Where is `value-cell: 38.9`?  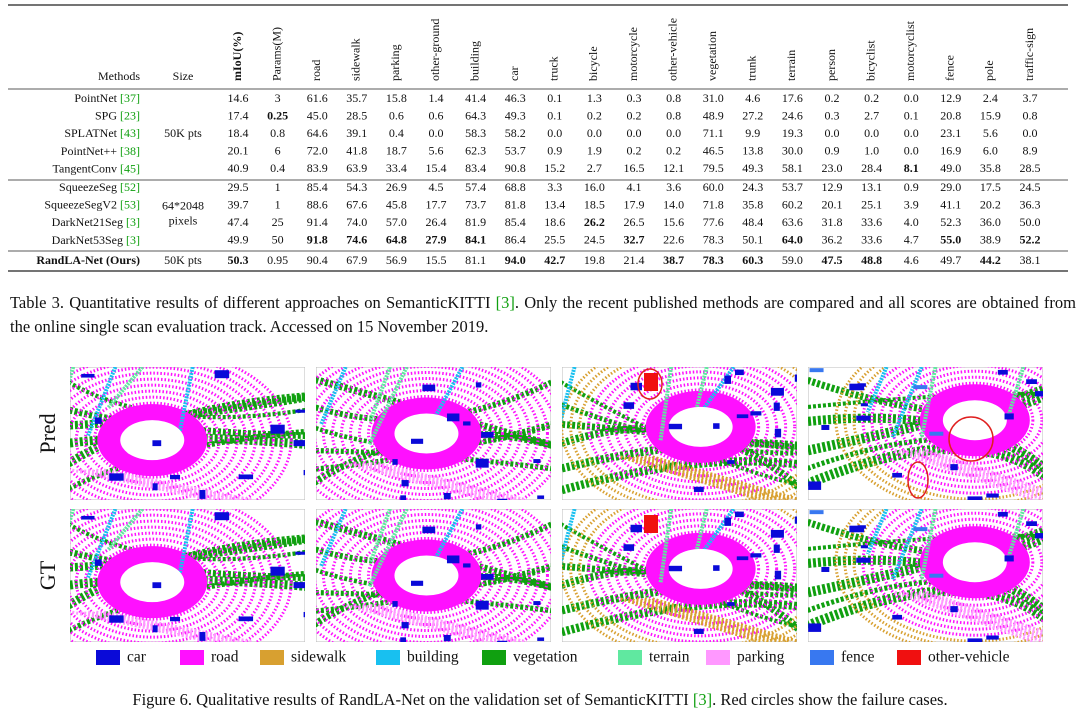
value-cell: 38.9 is located at coordinates (990, 240).